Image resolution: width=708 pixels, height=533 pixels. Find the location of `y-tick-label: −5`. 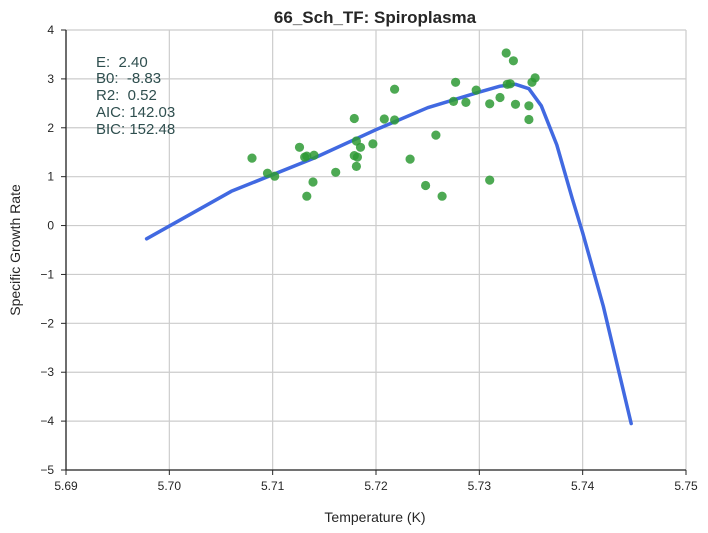

y-tick-label: −5 is located at coordinates (47, 470).